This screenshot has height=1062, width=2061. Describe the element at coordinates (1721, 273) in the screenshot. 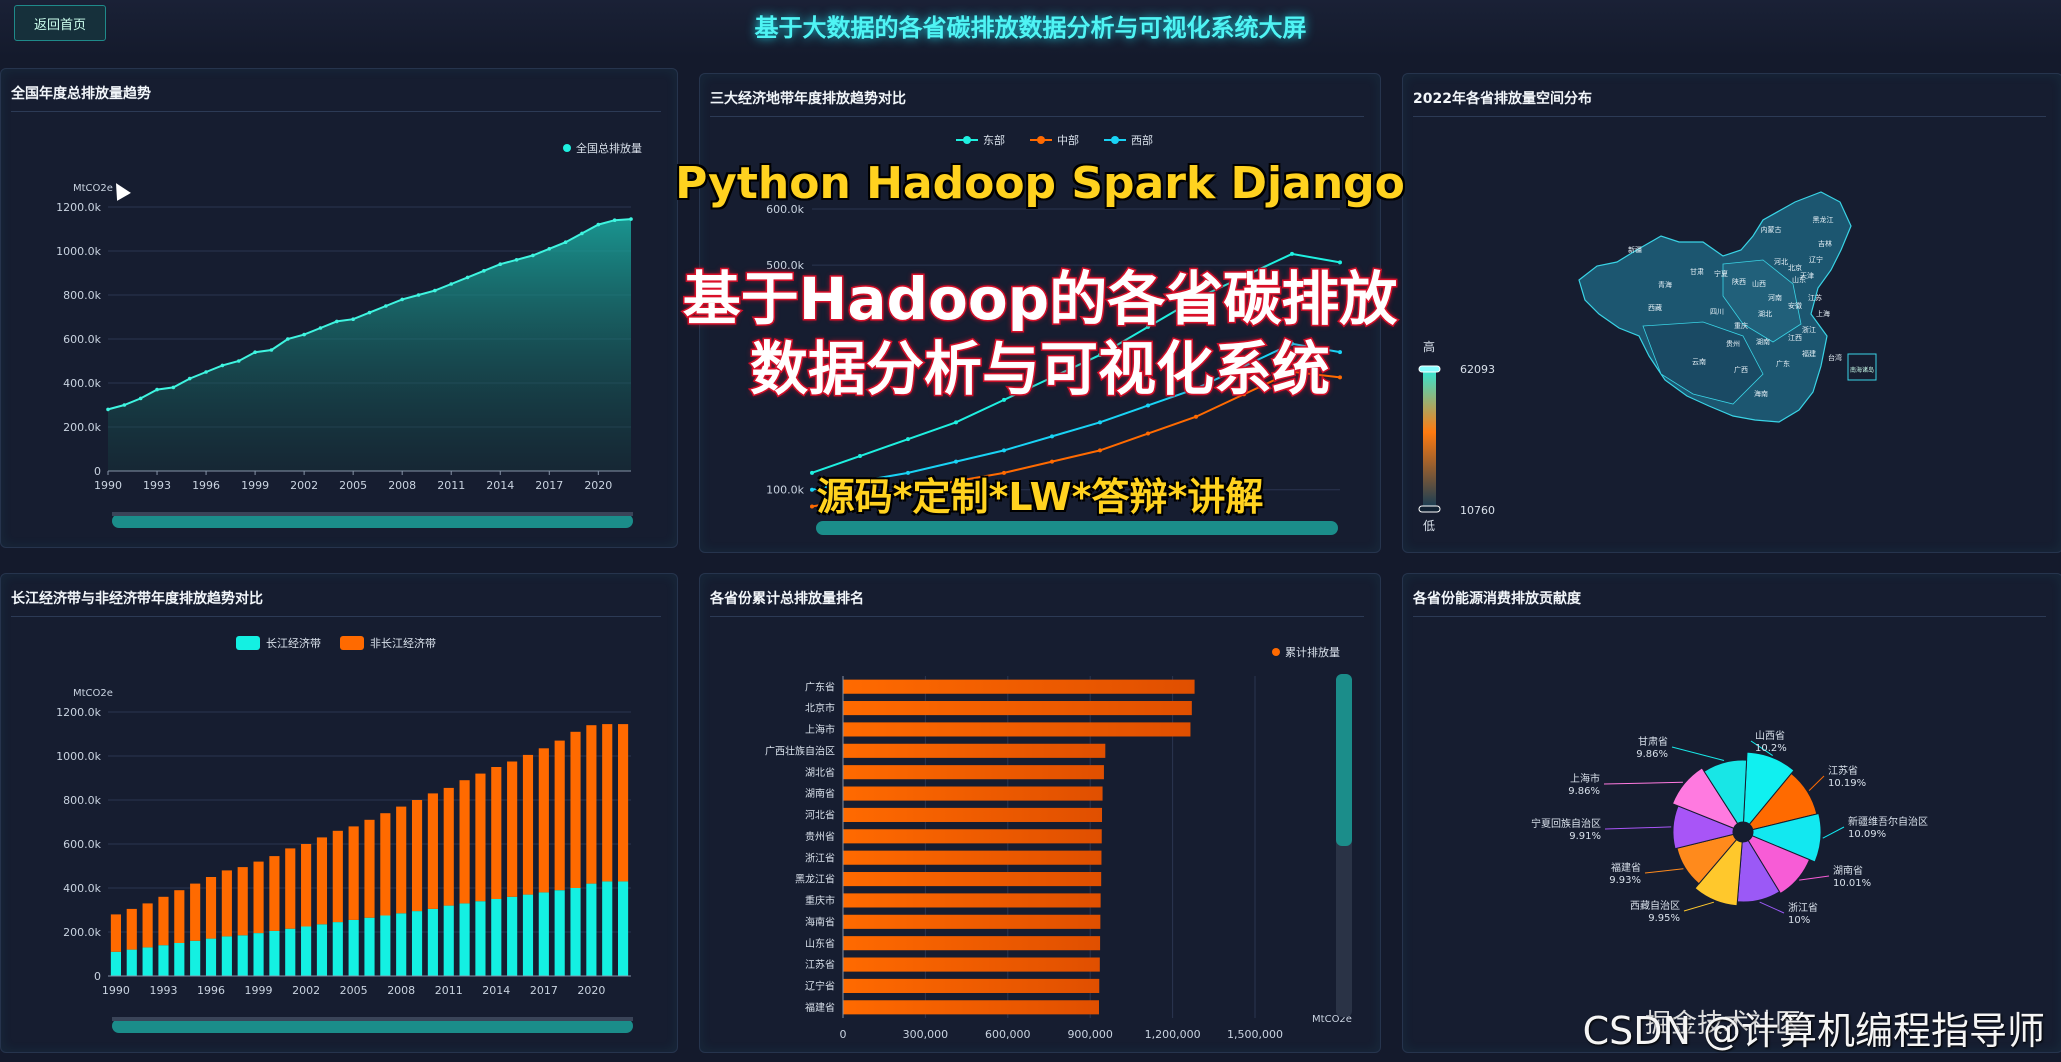

I see `map-province-label: 宁夏` at that location.